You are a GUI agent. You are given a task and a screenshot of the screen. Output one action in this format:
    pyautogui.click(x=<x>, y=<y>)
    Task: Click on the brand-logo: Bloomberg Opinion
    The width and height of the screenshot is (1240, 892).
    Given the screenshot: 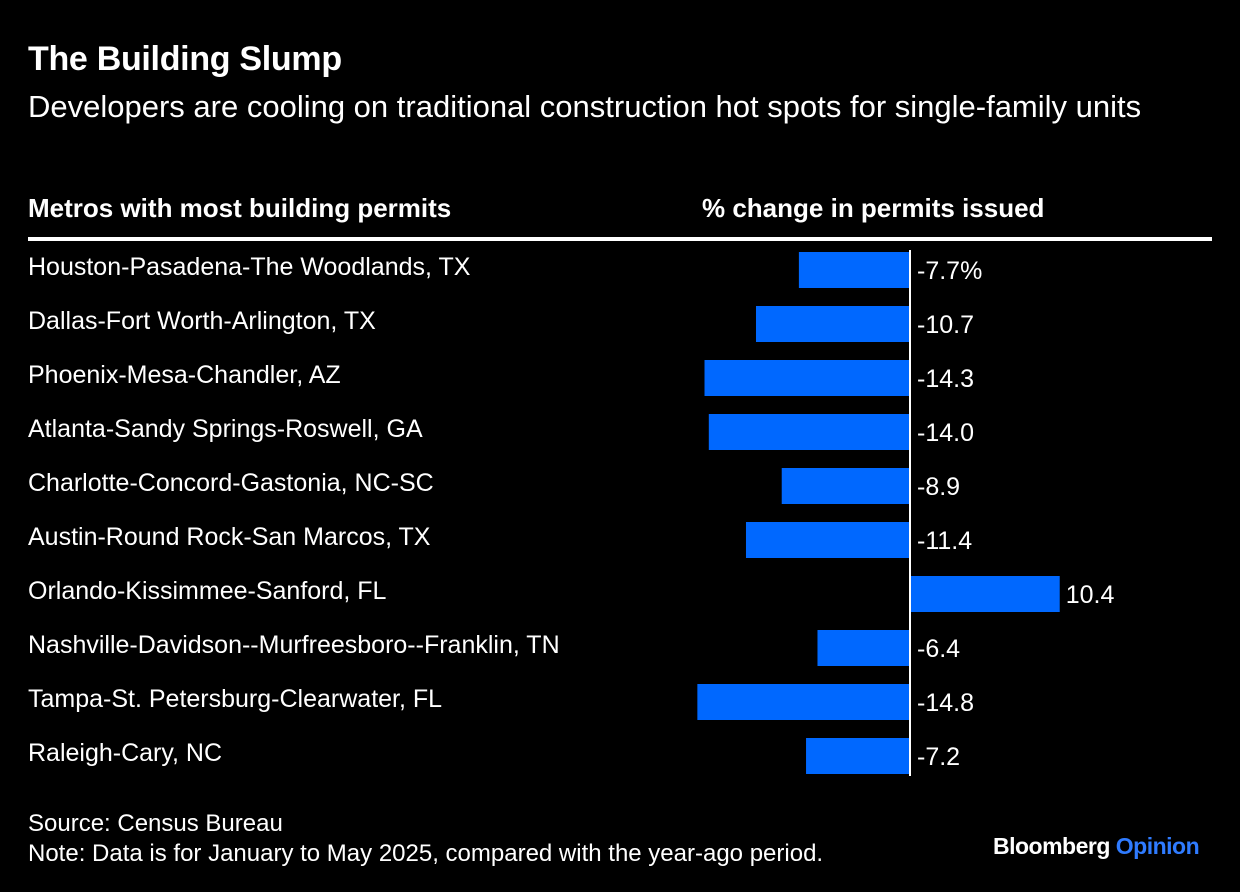 What is the action you would take?
    pyautogui.click(x=1096, y=846)
    